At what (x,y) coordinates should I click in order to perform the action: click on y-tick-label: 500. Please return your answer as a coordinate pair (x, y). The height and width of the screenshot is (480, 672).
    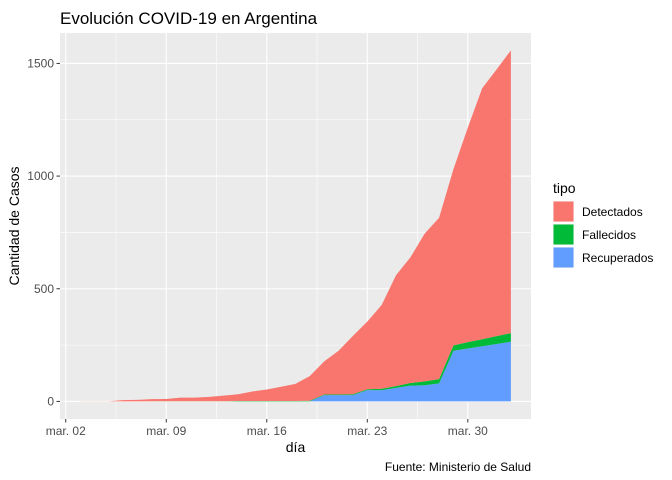
    Looking at the image, I should click on (44, 289).